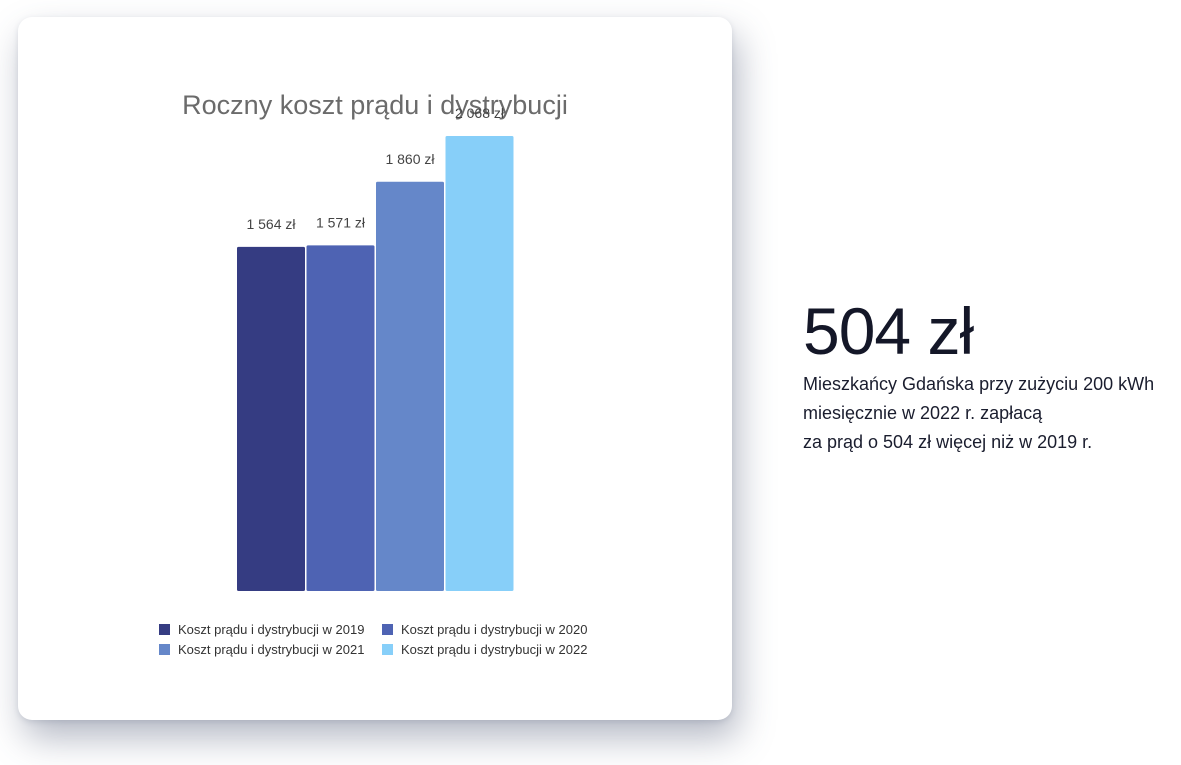 Image resolution: width=1181 pixels, height=765 pixels. I want to click on highlight-line: Mieszkańcy Gdańska przy zużyciu 200 kWh, so click(979, 384).